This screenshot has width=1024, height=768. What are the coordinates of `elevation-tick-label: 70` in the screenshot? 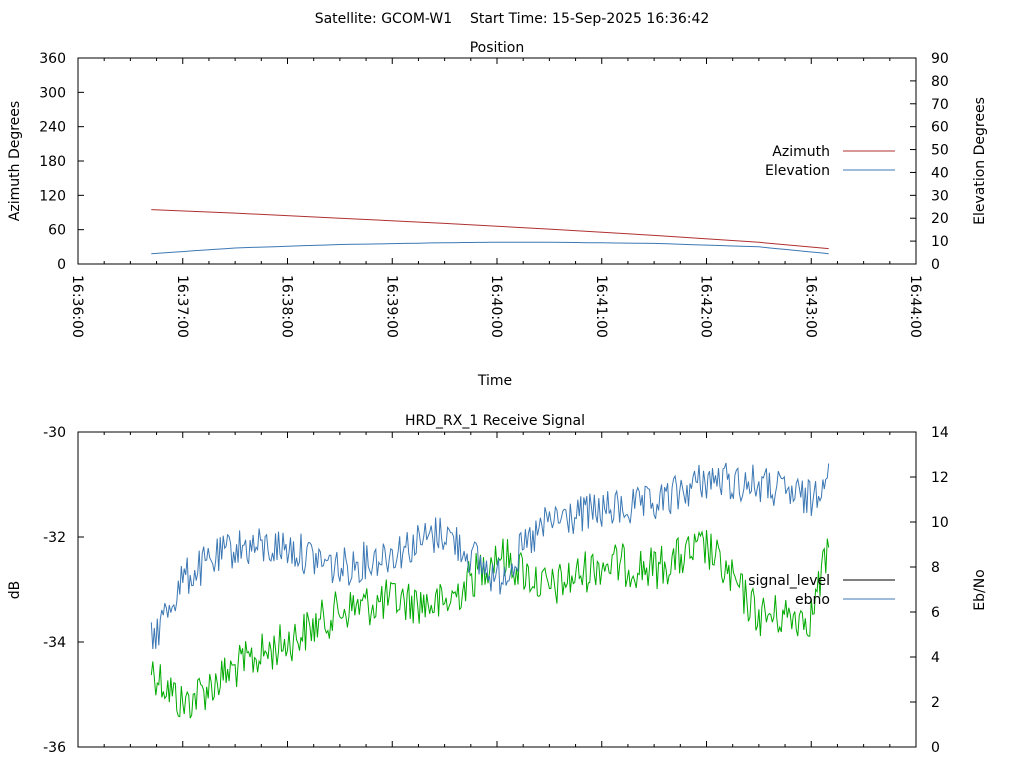 It's located at (940, 105).